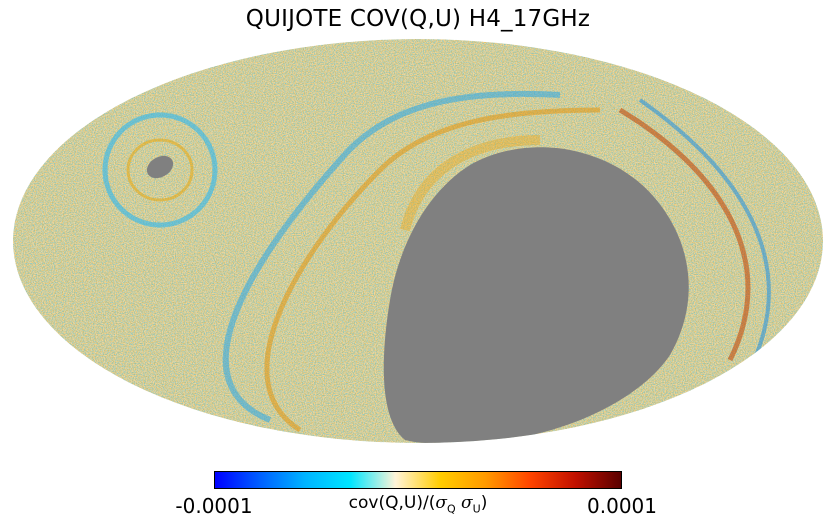 The image size is (836, 527). What do you see at coordinates (214, 506) in the screenshot?
I see `colorbar-min-label: -0.0001` at bounding box center [214, 506].